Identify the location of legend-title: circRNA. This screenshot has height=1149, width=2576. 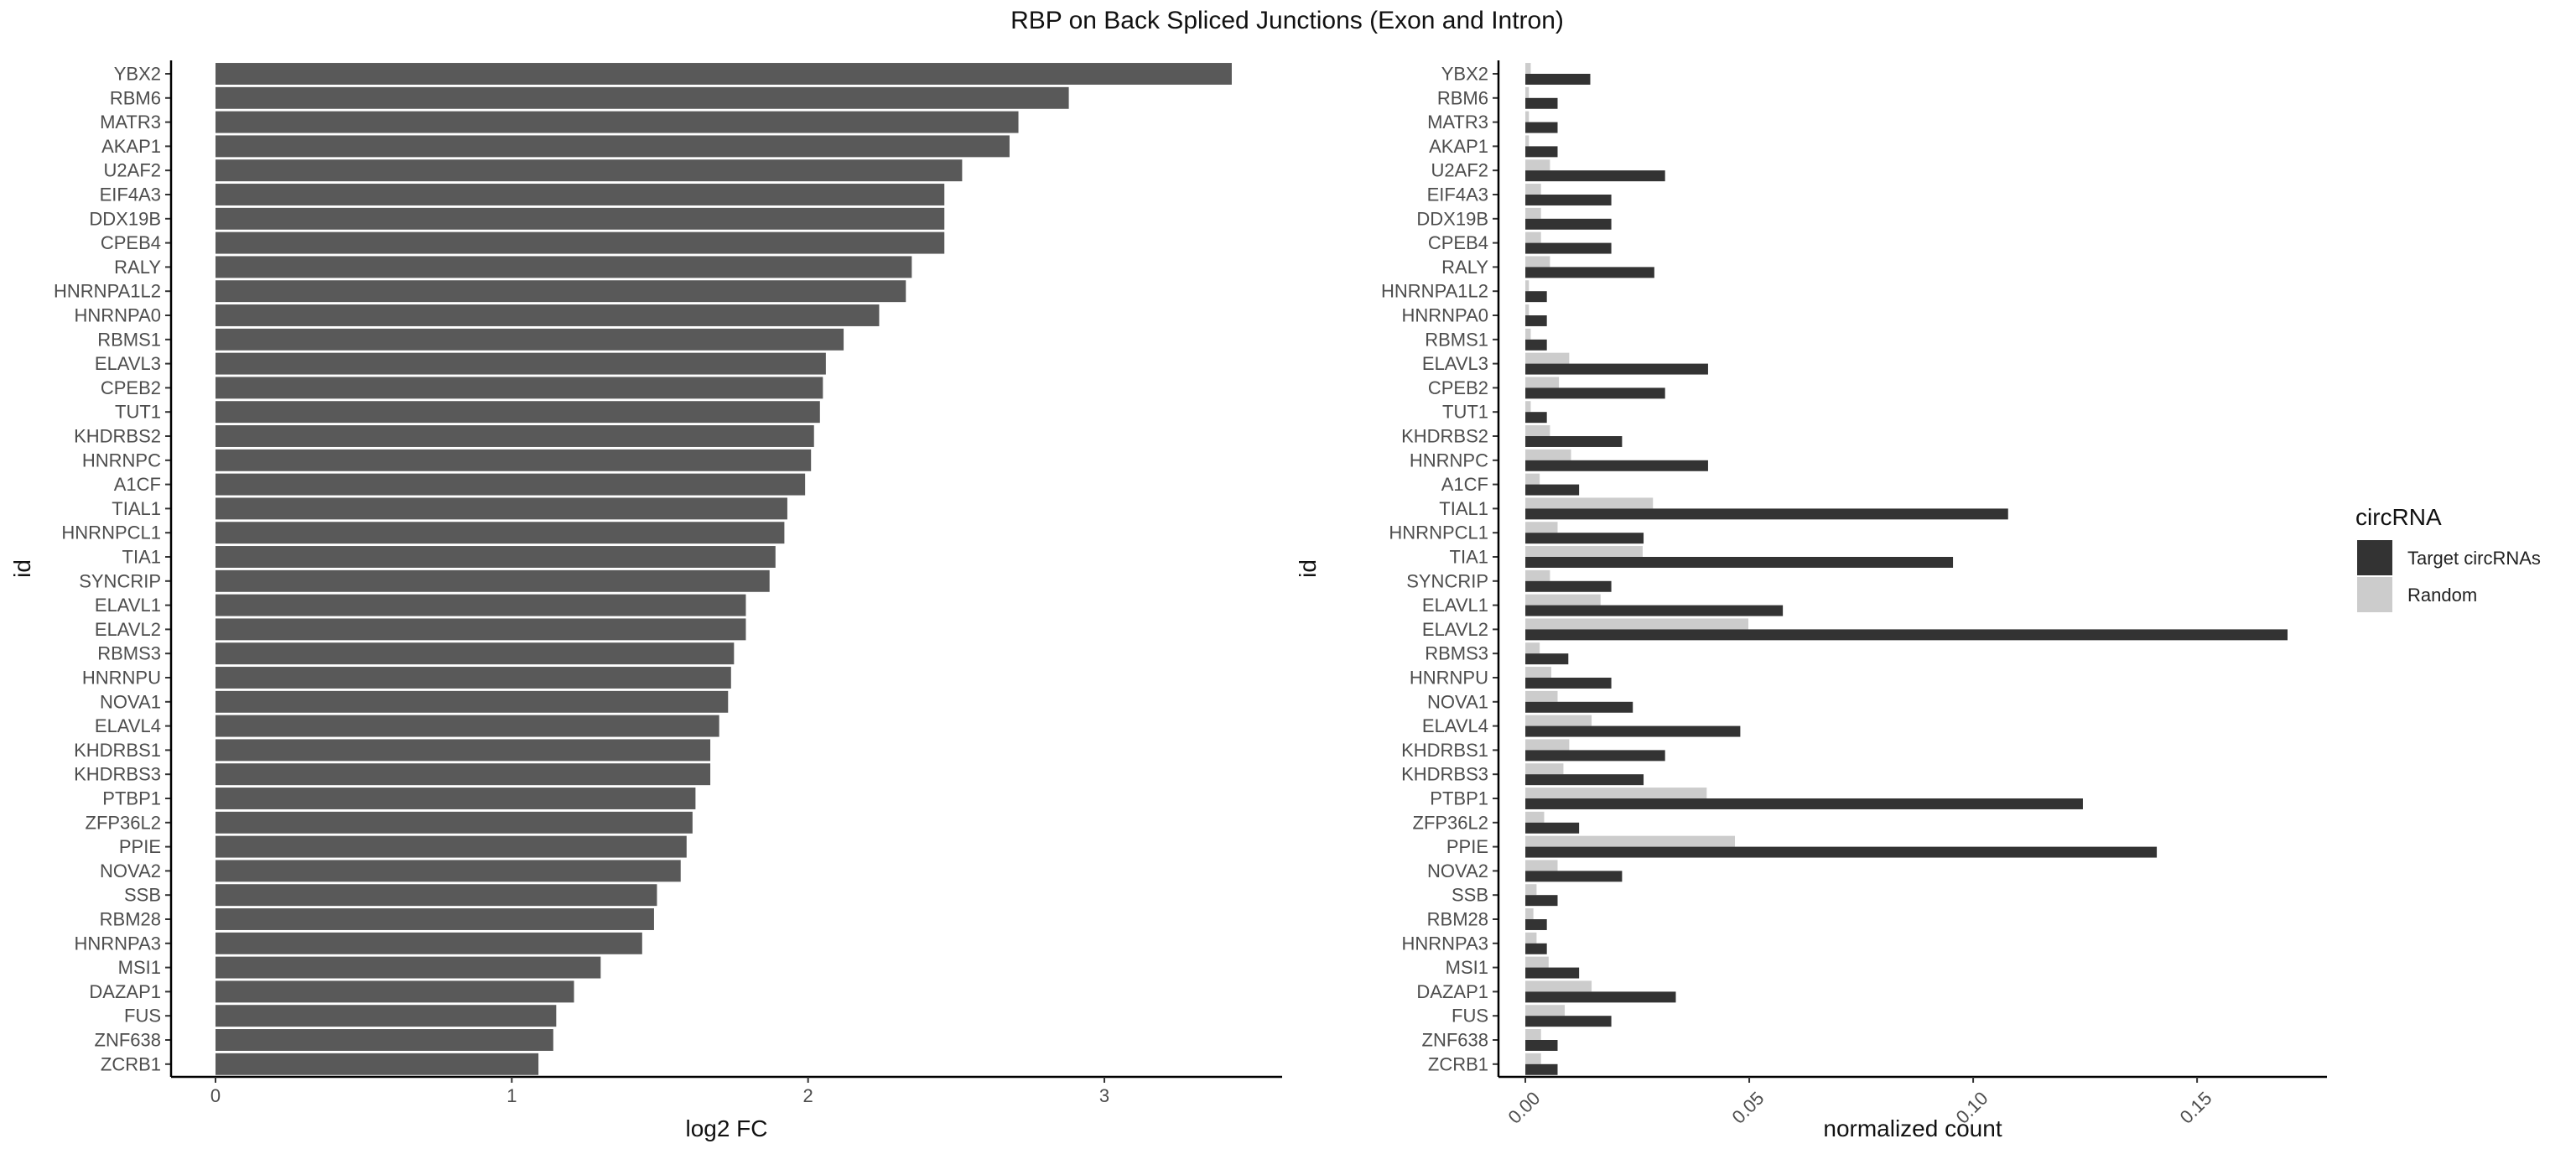
(2398, 517).